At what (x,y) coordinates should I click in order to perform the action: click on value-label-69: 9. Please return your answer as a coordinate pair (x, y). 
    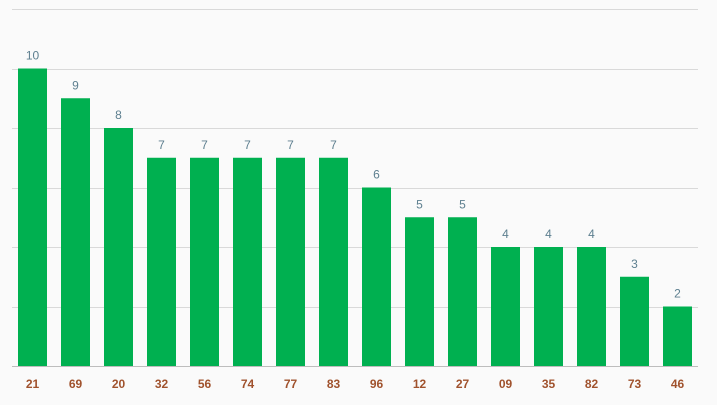
    Looking at the image, I should click on (75, 85).